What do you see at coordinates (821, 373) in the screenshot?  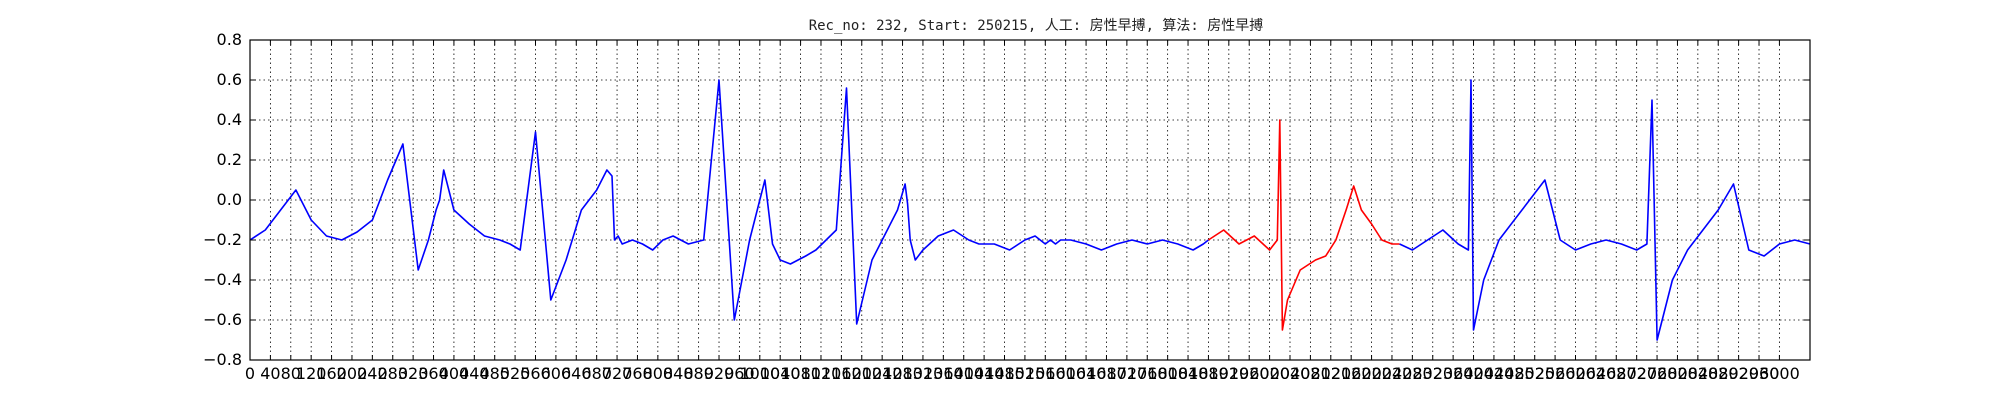 I see `x-tick-label: 1120` at bounding box center [821, 373].